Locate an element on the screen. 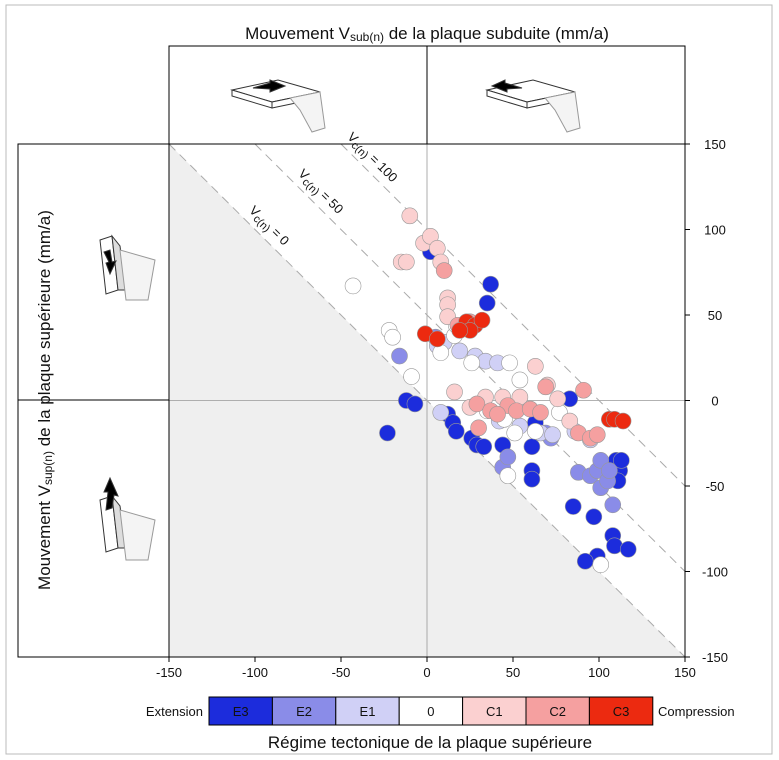 The image size is (779, 760). legend-label: E2 is located at coordinates (304, 711).